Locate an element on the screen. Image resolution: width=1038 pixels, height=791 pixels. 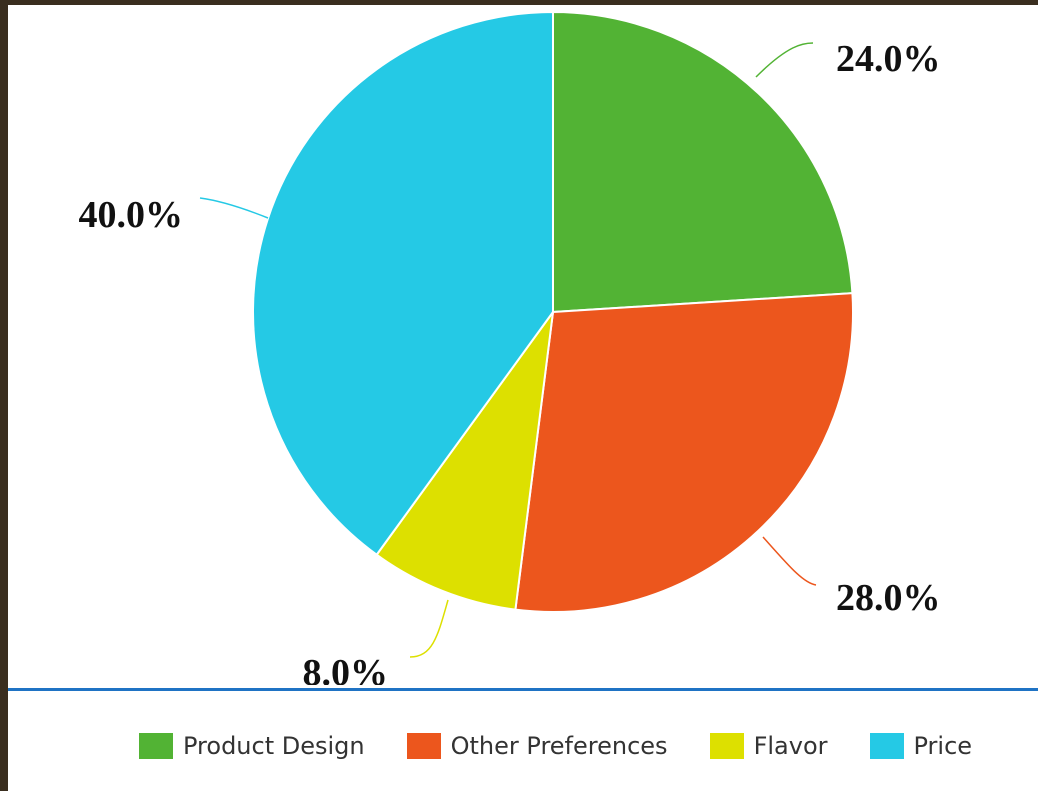
data-label-product-design: 24.0% is located at coordinates (888, 59).